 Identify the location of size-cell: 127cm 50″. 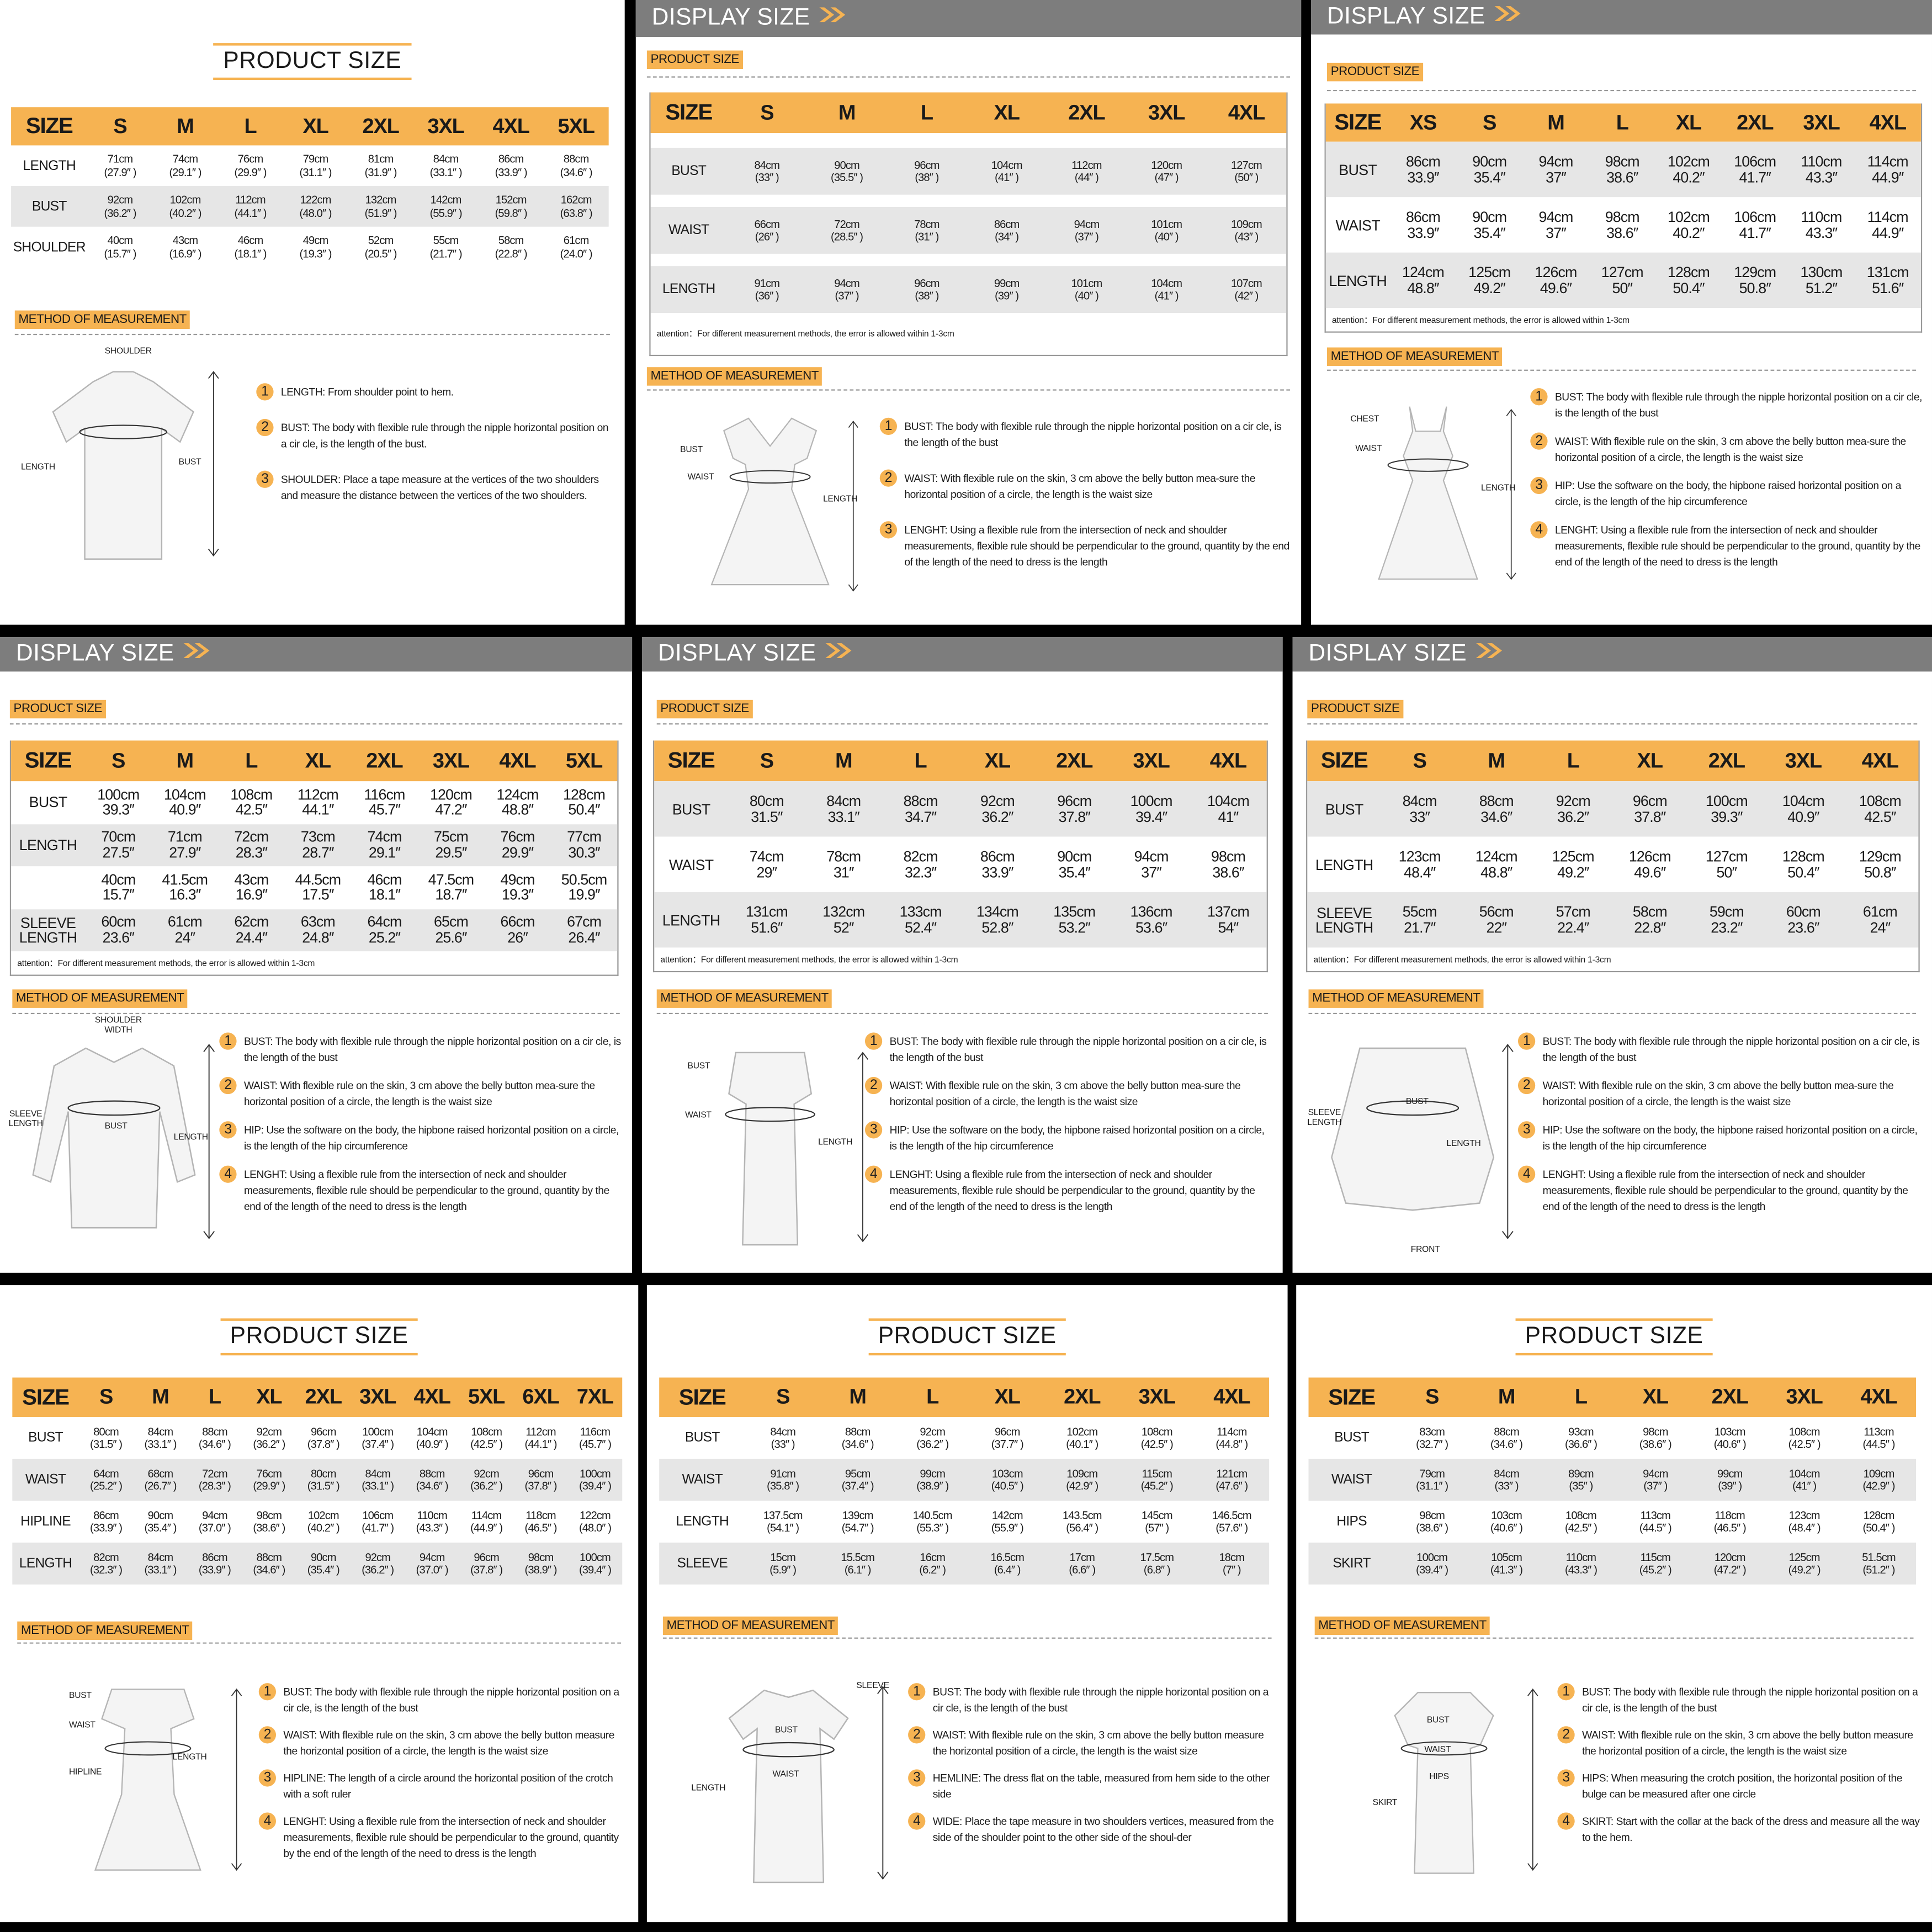
(1622, 281).